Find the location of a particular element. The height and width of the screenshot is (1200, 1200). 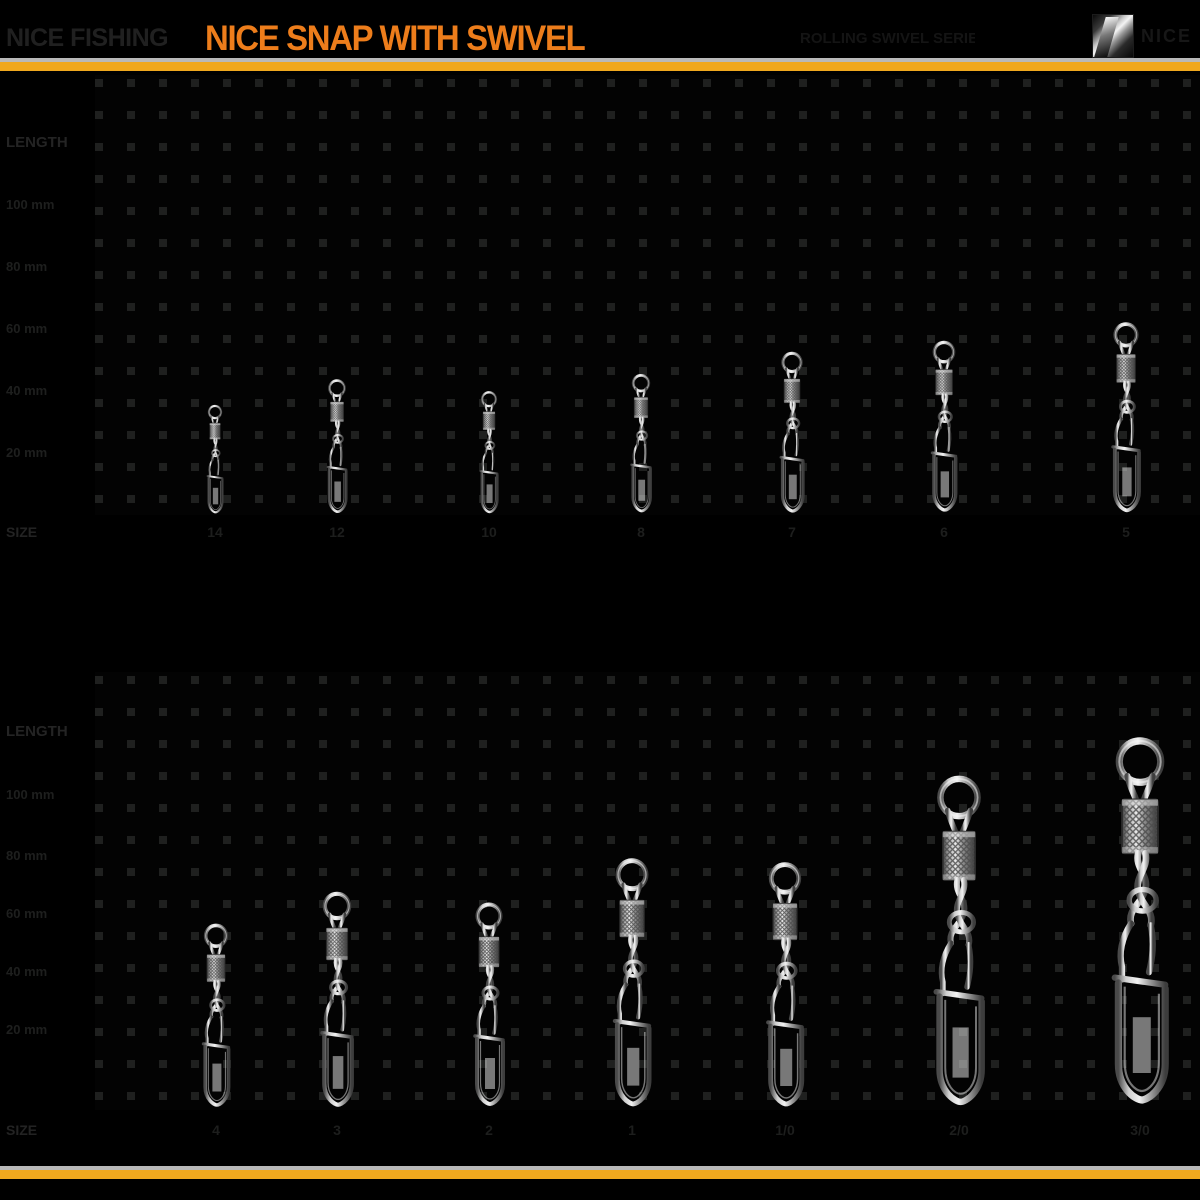

brand-logo: NICE is located at coordinates (1141, 36).